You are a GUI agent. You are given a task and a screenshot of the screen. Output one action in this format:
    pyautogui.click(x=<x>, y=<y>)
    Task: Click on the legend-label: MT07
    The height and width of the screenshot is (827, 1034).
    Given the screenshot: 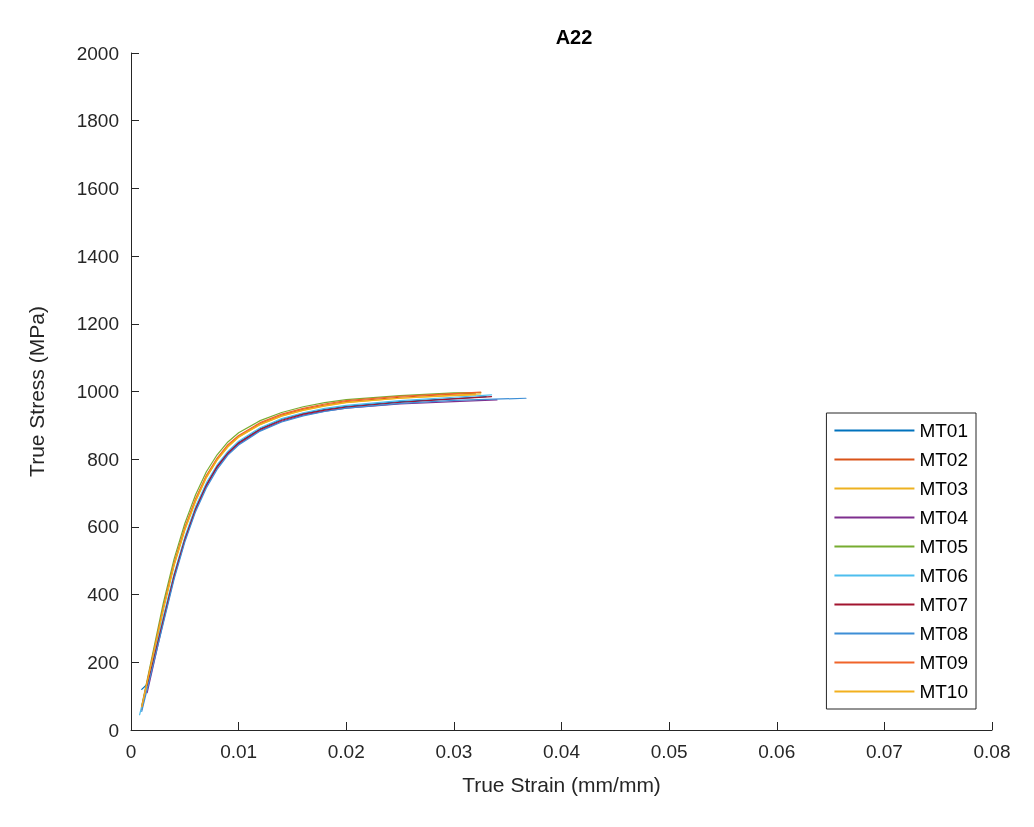 What is the action you would take?
    pyautogui.click(x=944, y=604)
    